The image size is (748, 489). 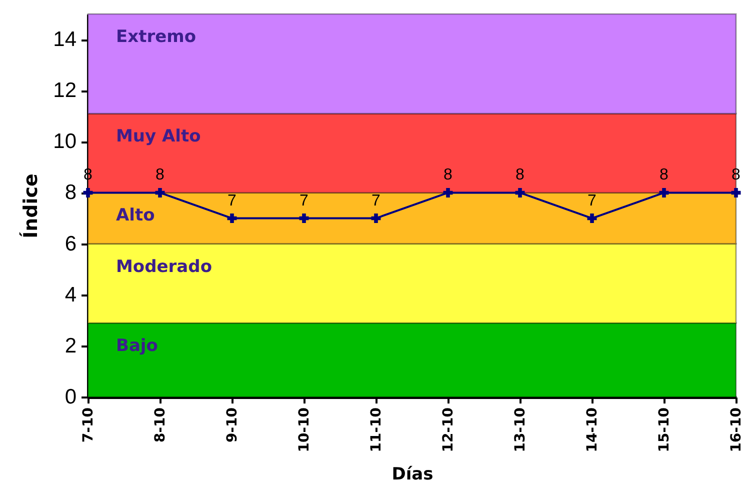 What do you see at coordinates (160, 425) in the screenshot?
I see `x-tick-label: 8-10` at bounding box center [160, 425].